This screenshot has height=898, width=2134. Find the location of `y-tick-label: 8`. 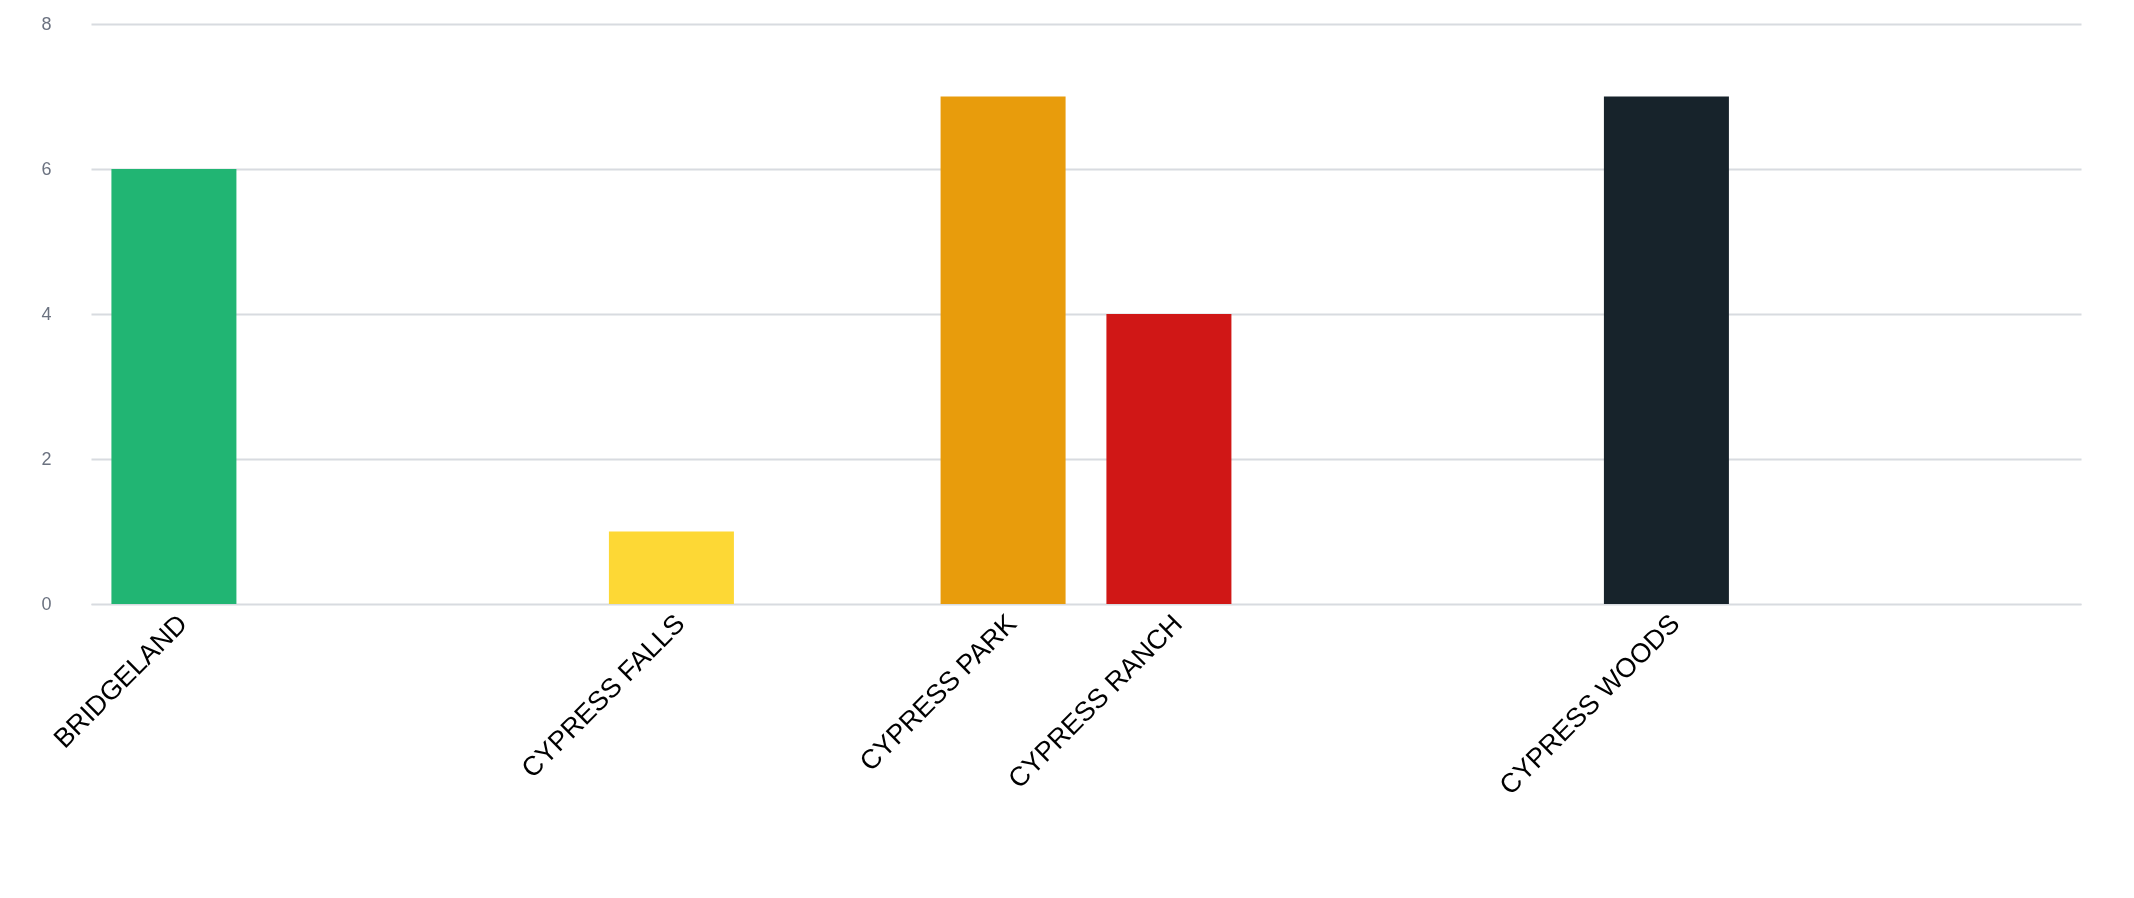

y-tick-label: 8 is located at coordinates (46, 23).